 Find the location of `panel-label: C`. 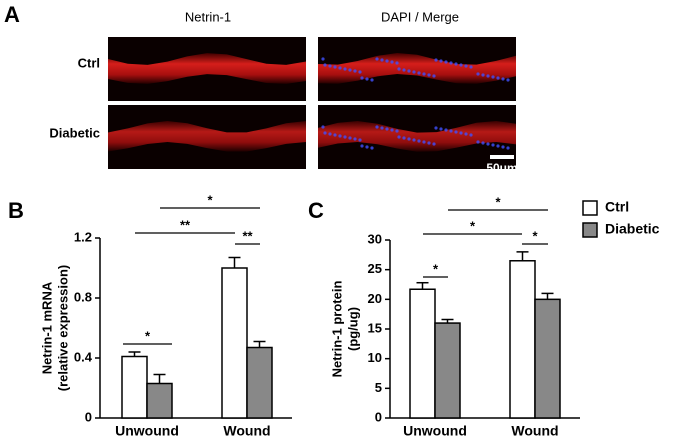

panel-label: C is located at coordinates (316, 210).